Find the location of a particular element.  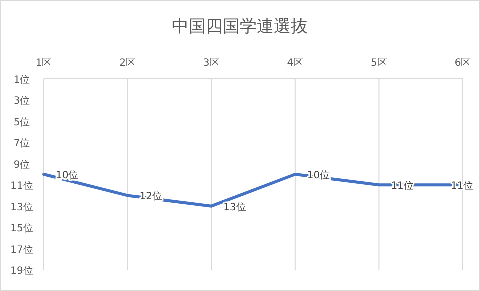

x-tick-label: 5区 is located at coordinates (379, 63).